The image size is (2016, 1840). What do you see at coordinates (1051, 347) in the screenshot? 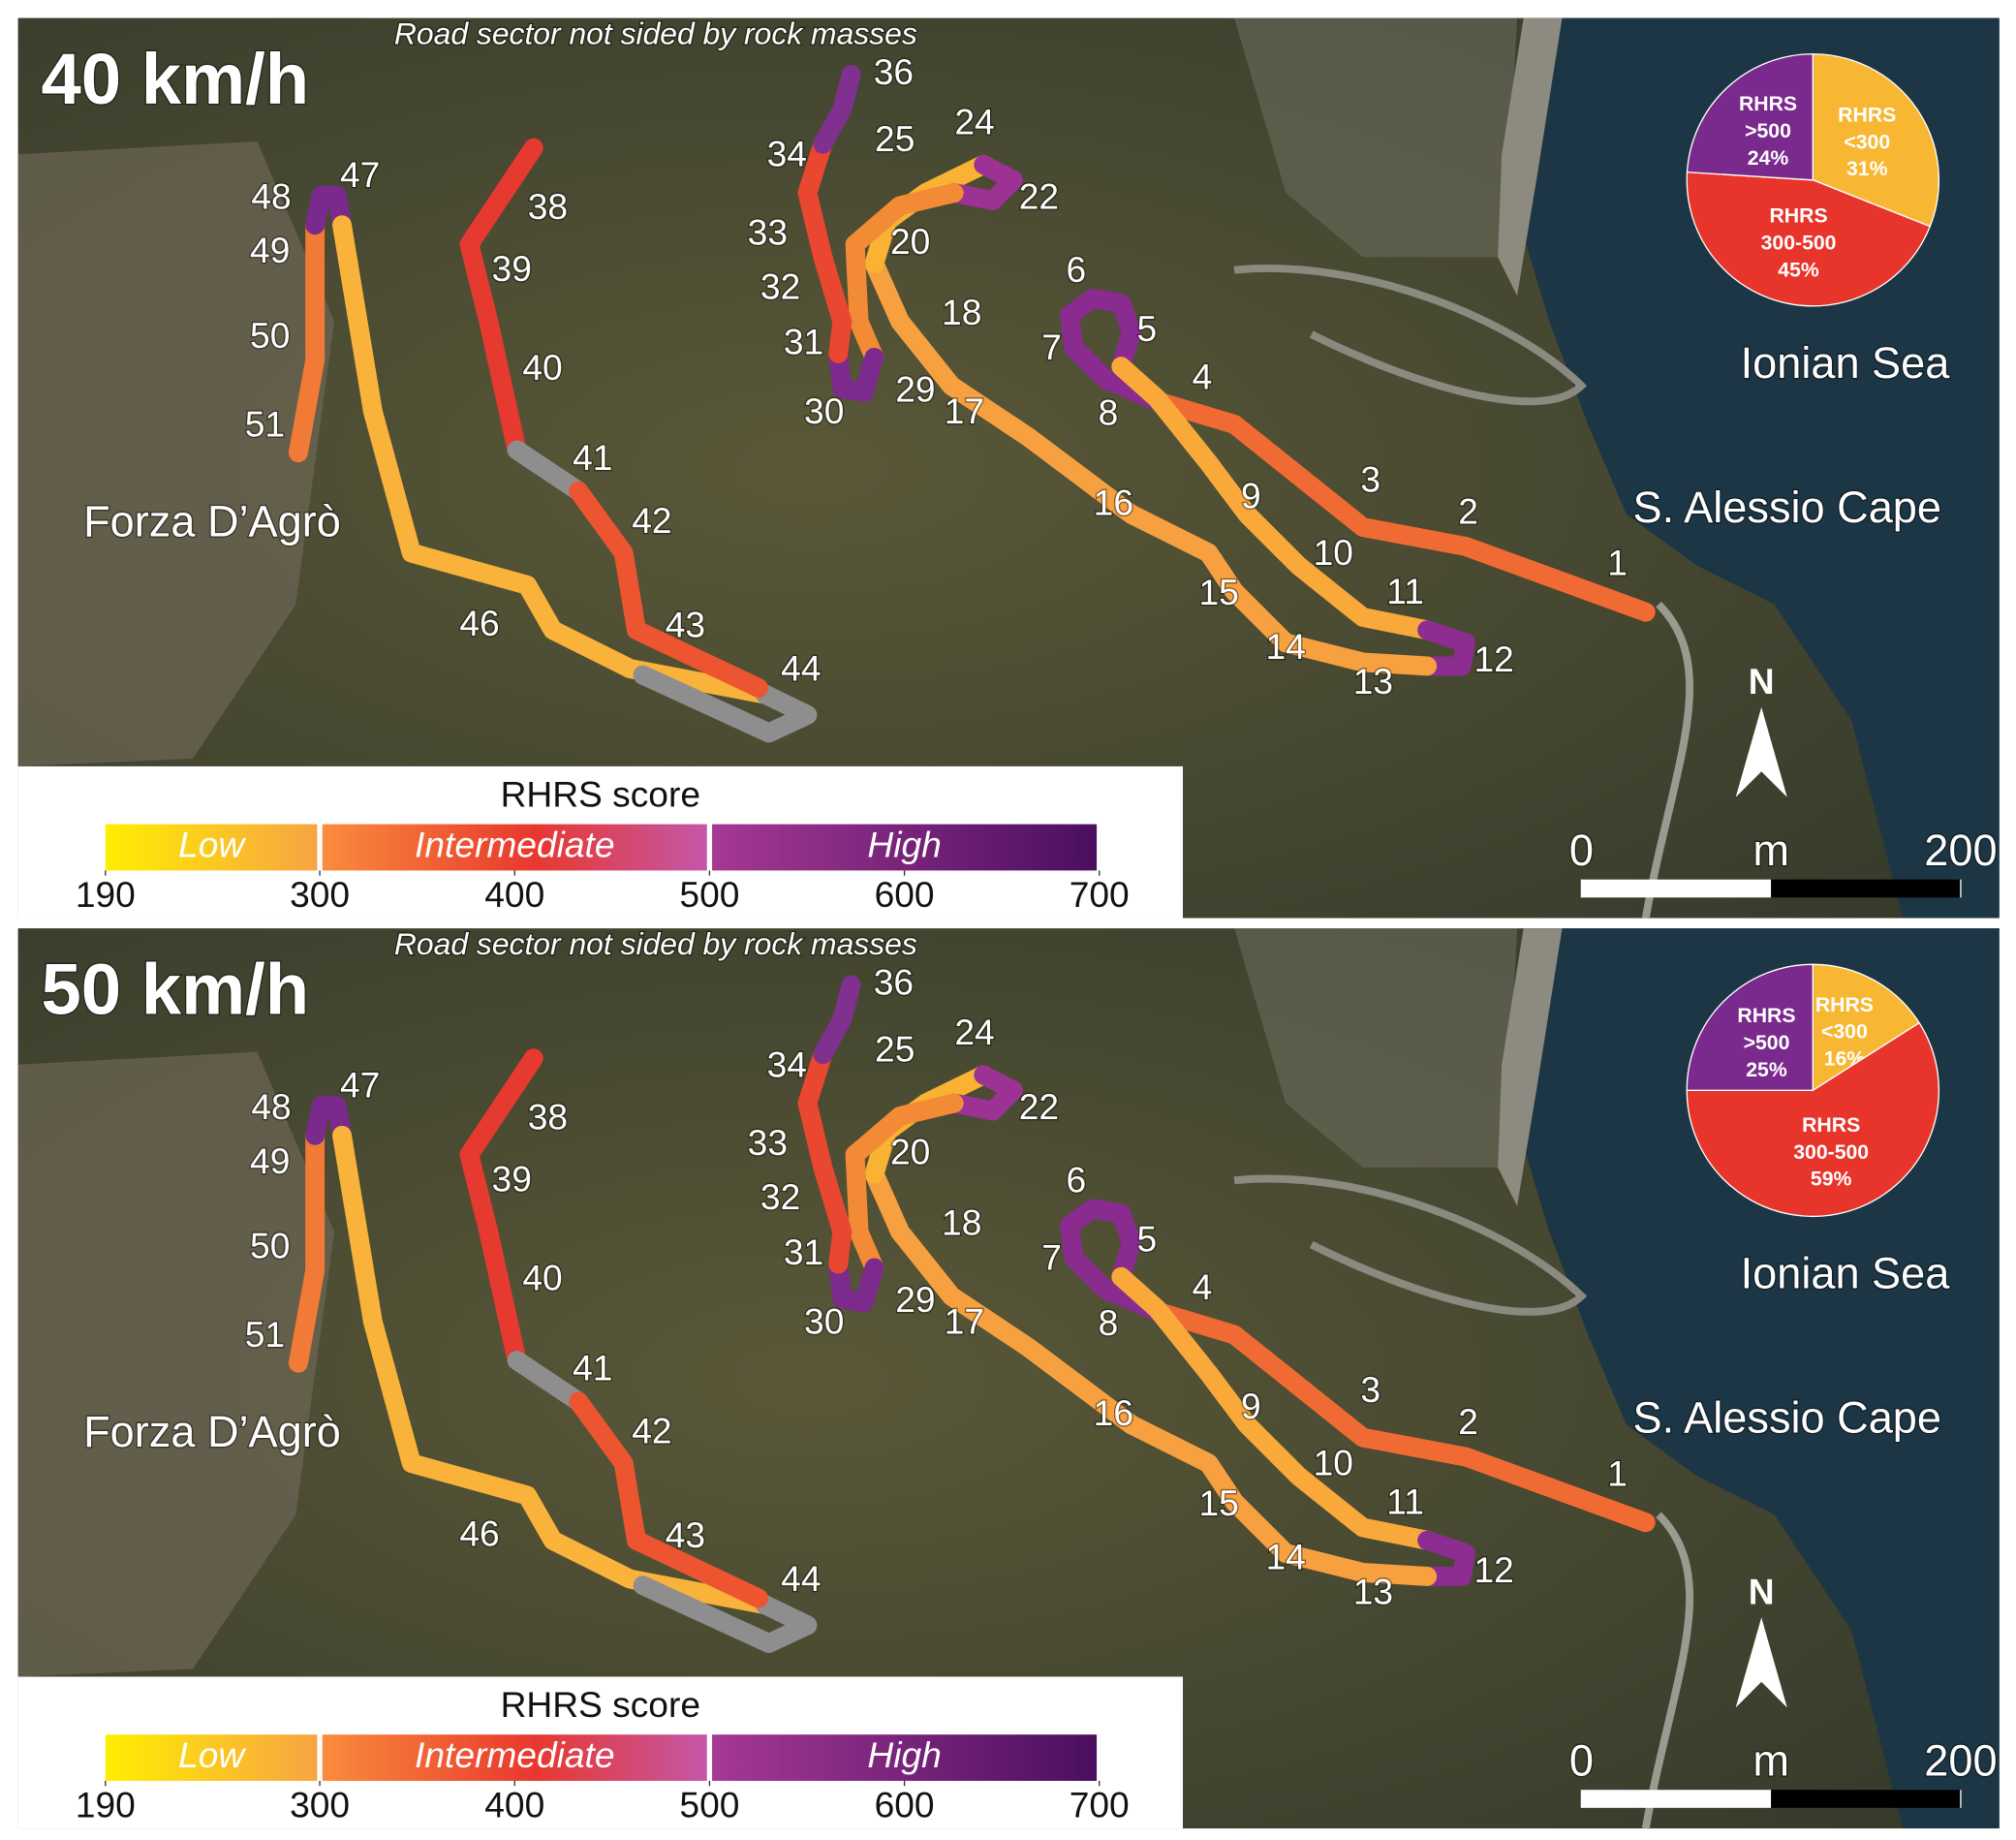
I see `segment-label: 7` at bounding box center [1051, 347].